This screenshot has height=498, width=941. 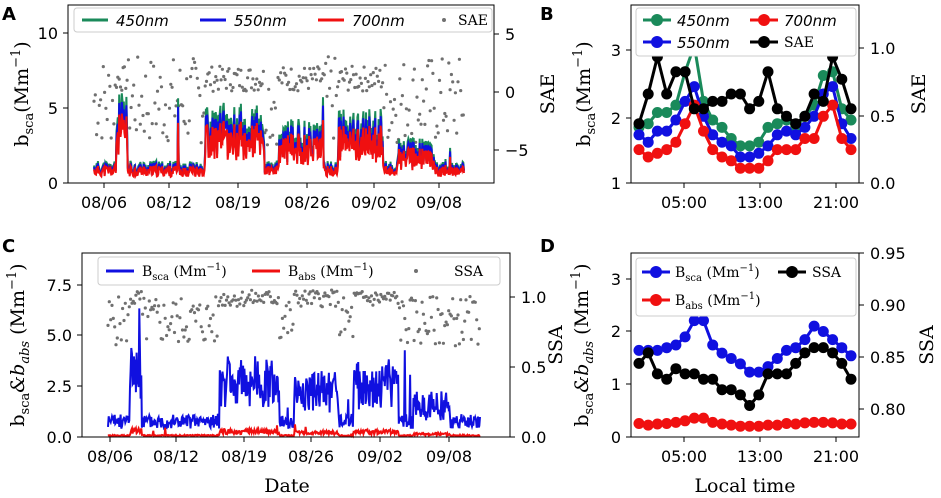 What do you see at coordinates (53, 108) in the screenshot?
I see `panel-a-ytick-1: 5` at bounding box center [53, 108].